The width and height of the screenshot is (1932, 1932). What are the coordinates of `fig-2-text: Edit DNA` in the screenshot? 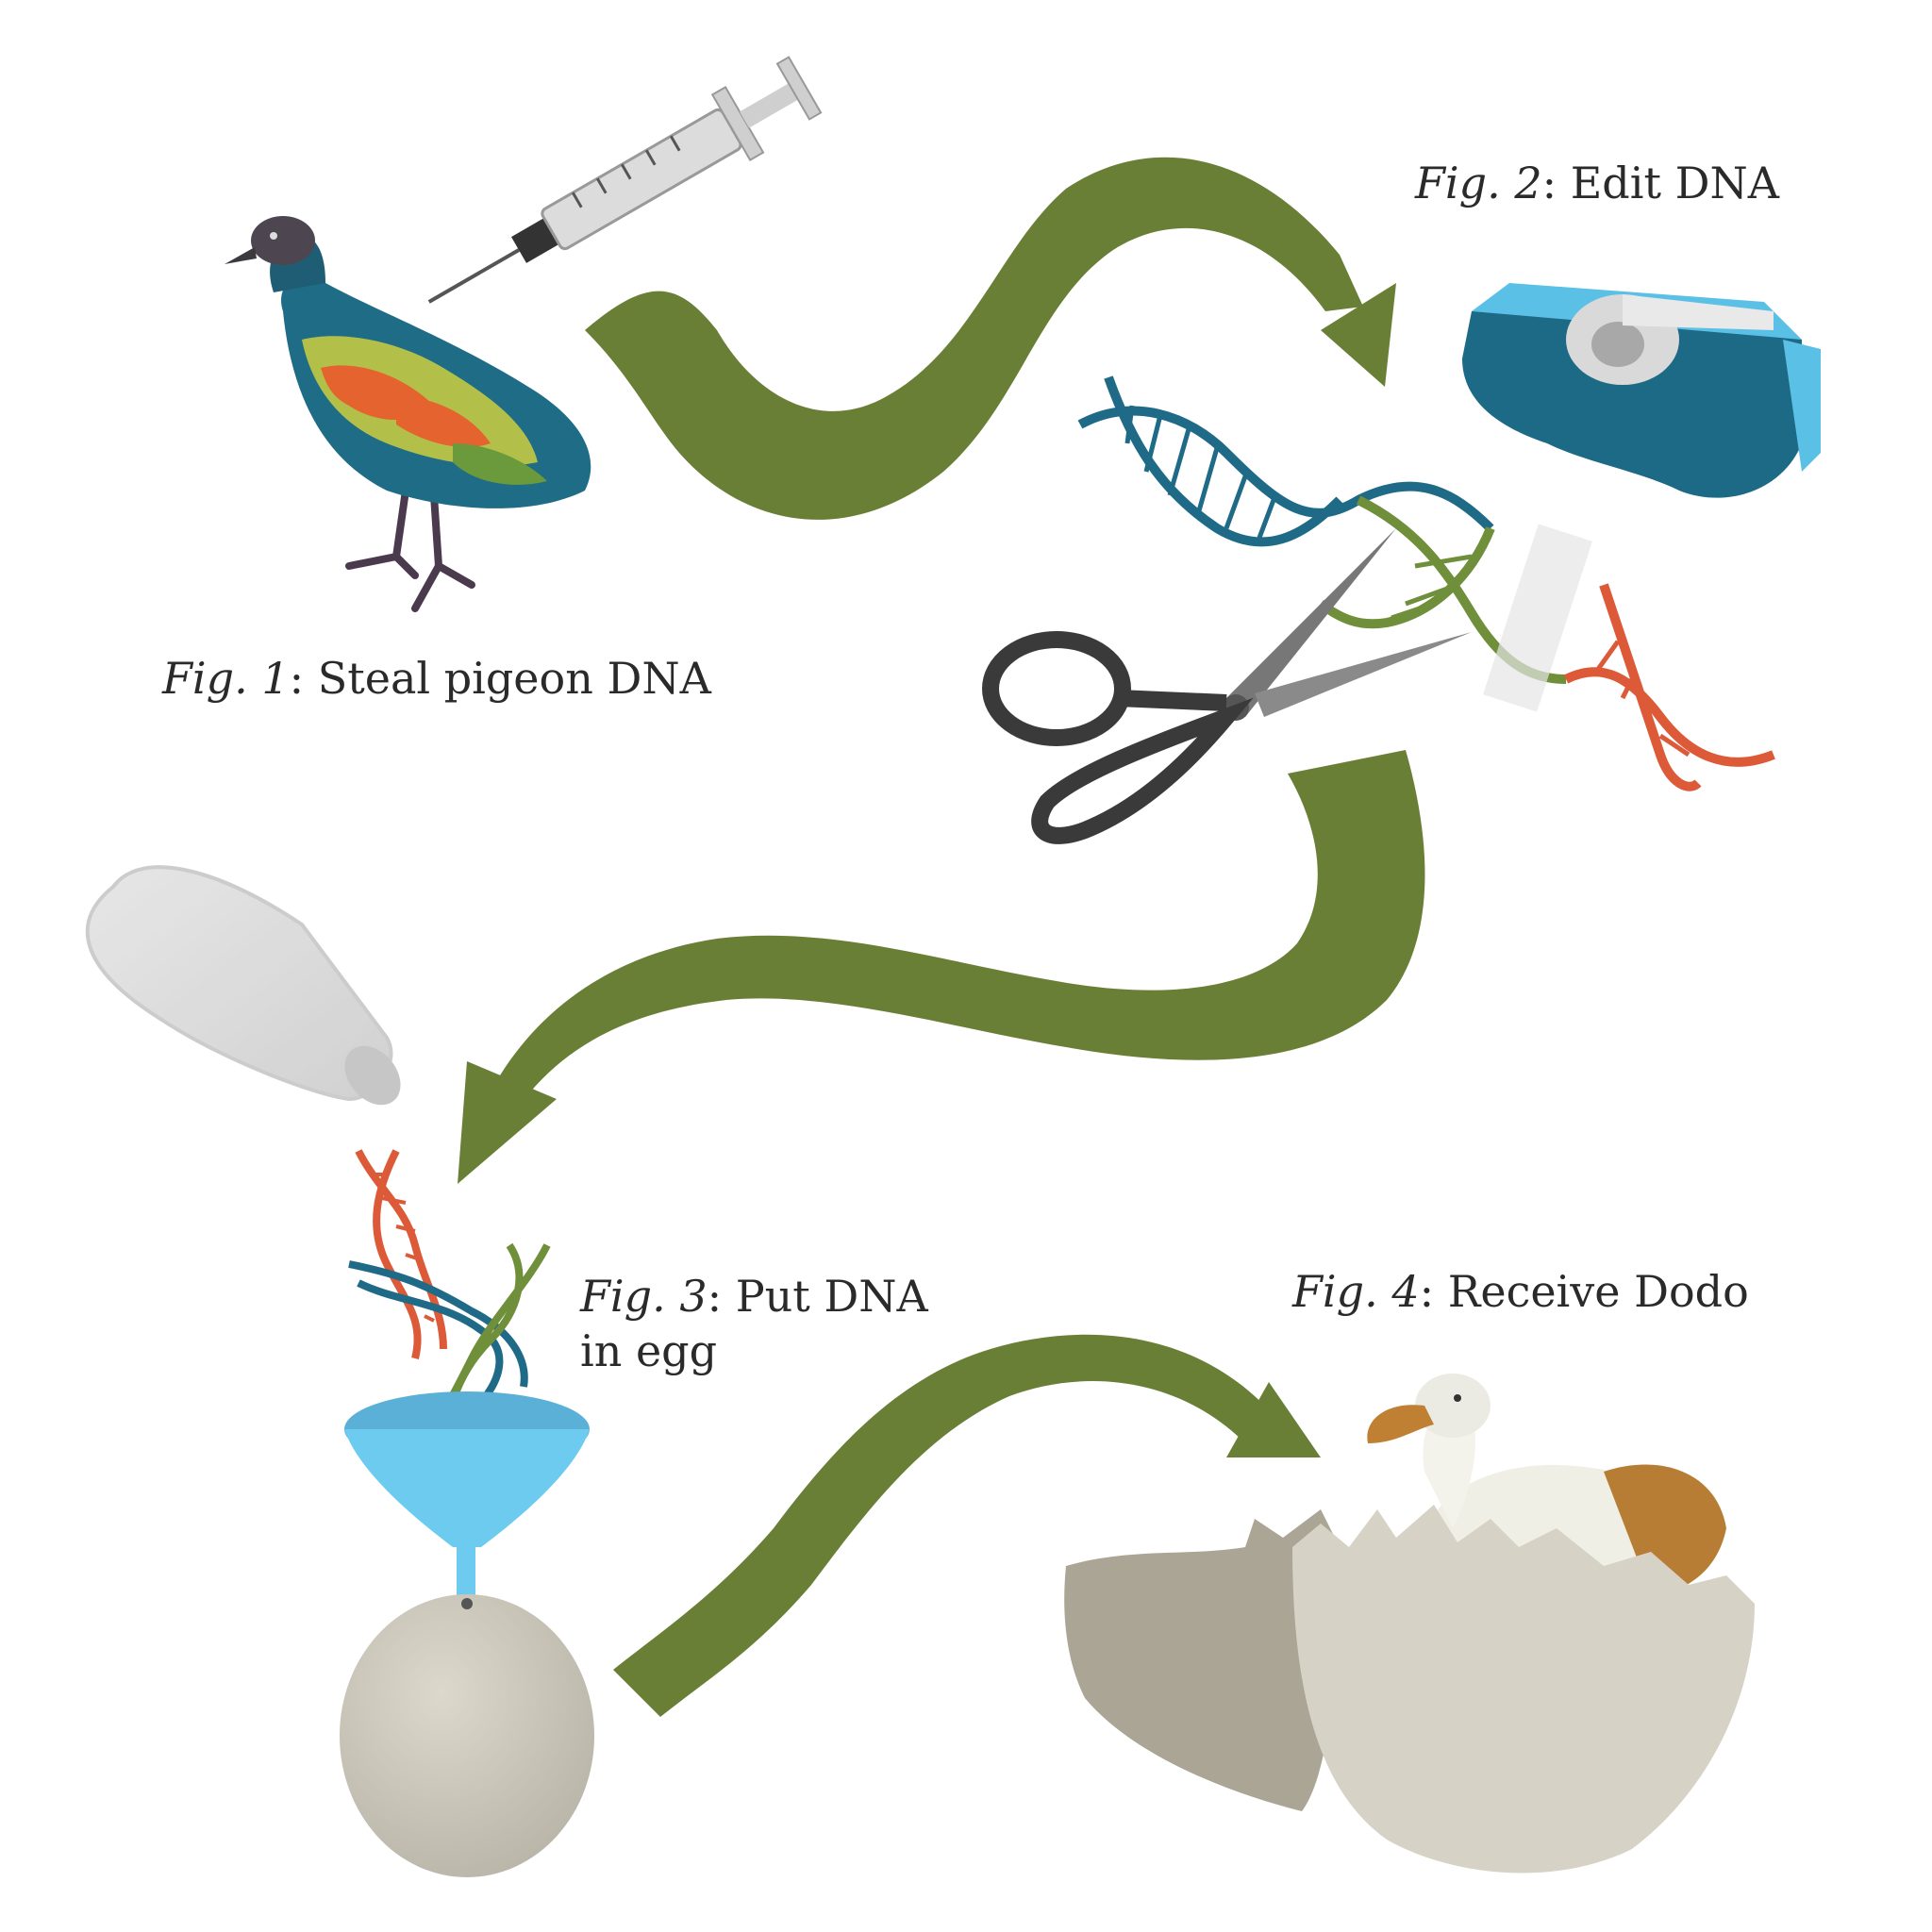 It's located at (1674, 183).